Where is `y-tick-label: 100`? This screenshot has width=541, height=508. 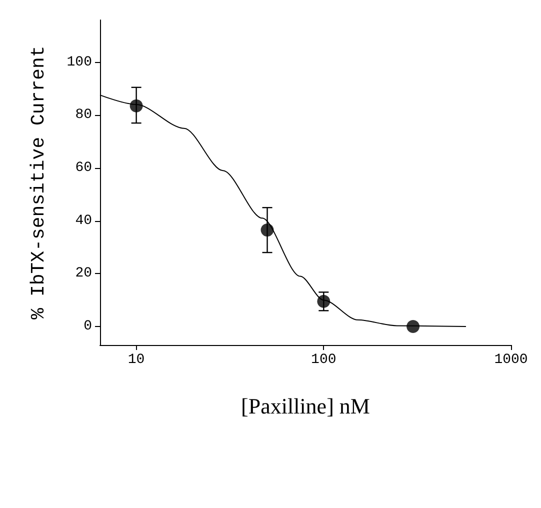 y-tick-label: 100 is located at coordinates (79, 62).